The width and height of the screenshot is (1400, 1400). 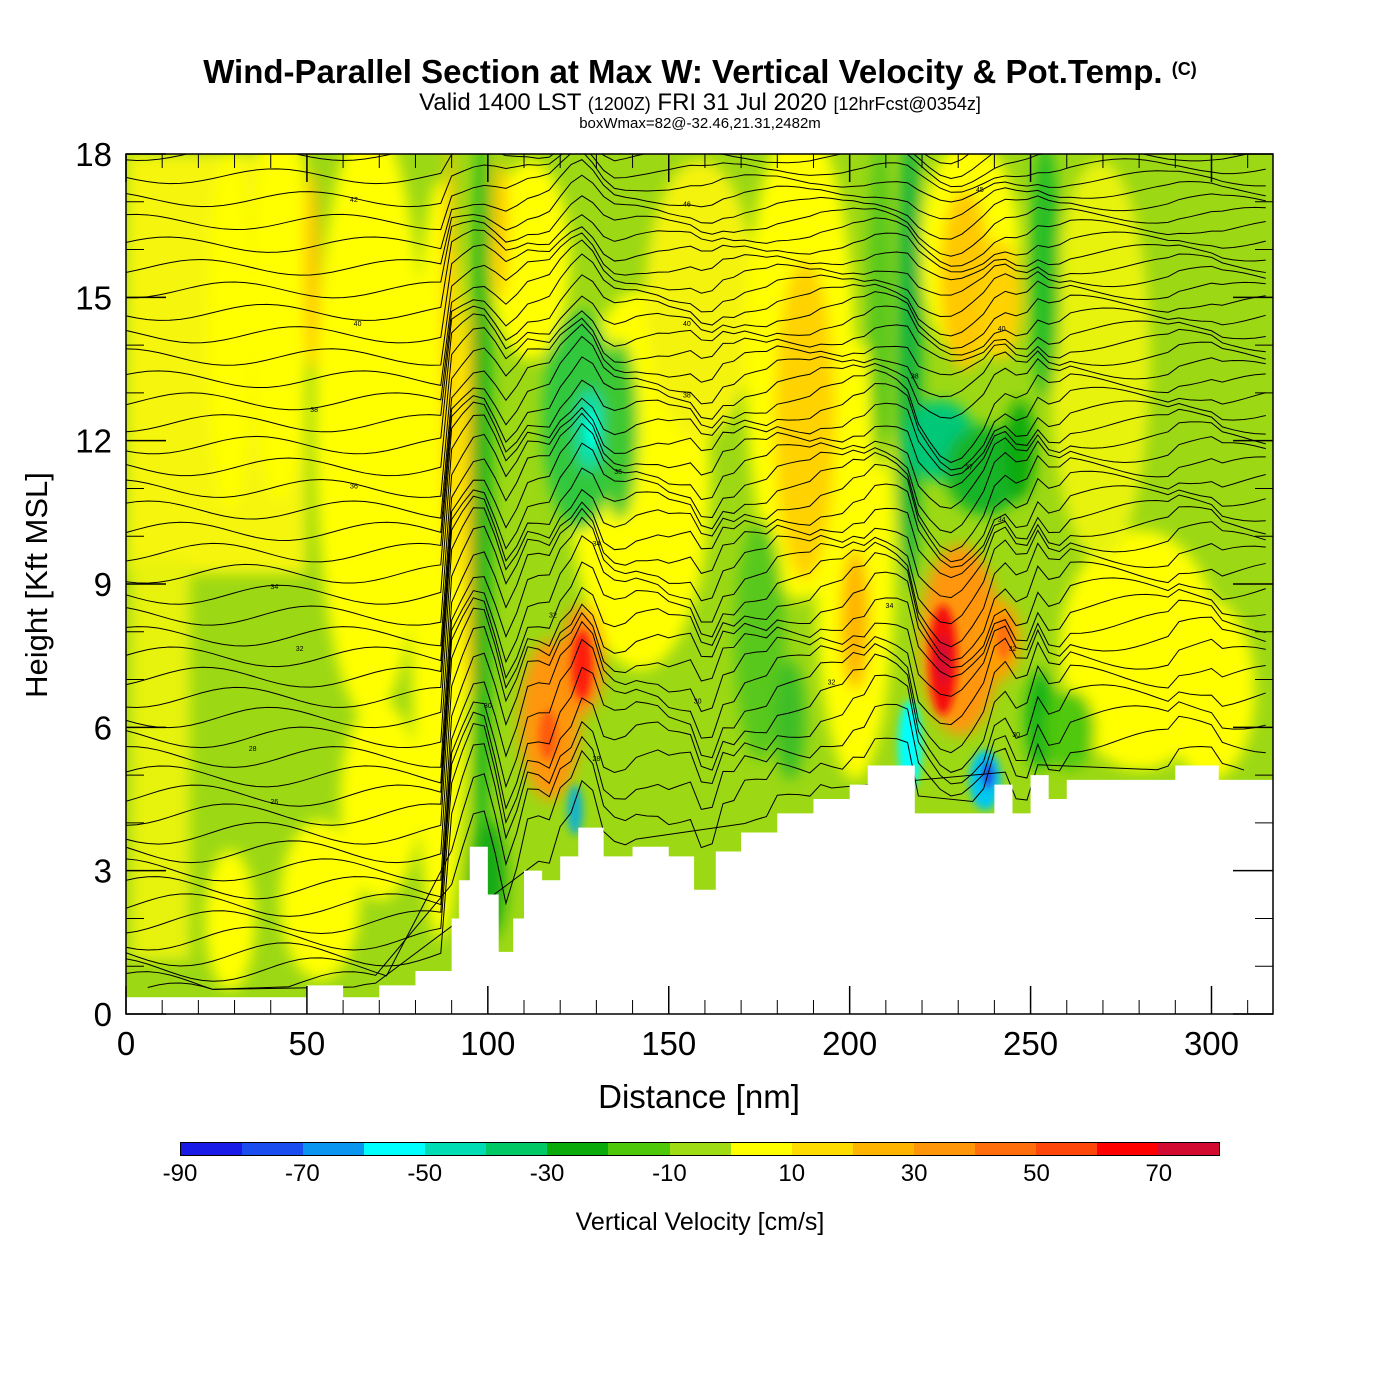 I want to click on colorbar-tick-label: -30, so click(x=547, y=1173).